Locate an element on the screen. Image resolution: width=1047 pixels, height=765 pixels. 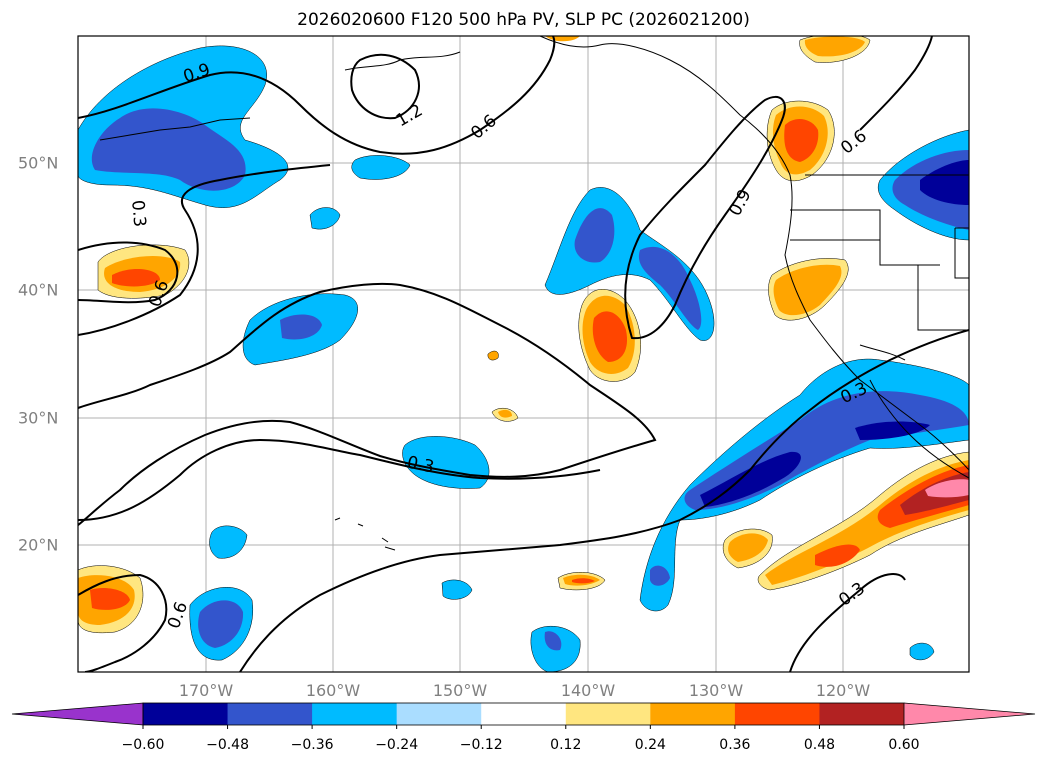
colorbar-segments is located at coordinates (523, 716).